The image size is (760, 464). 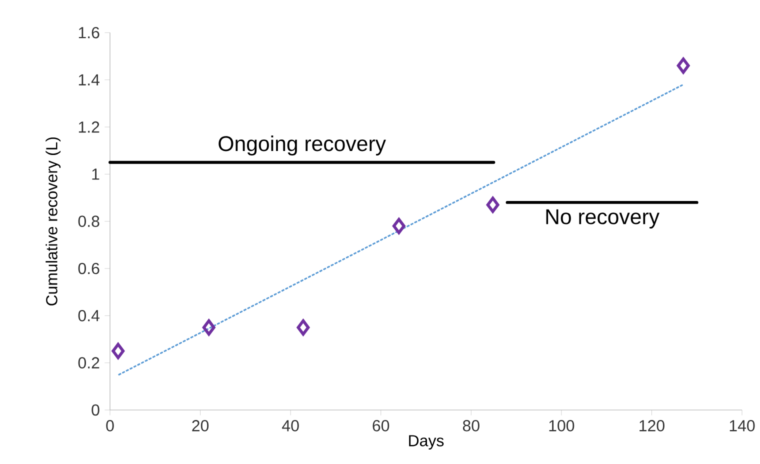 I want to click on x-tick-label: 140, so click(x=742, y=426).